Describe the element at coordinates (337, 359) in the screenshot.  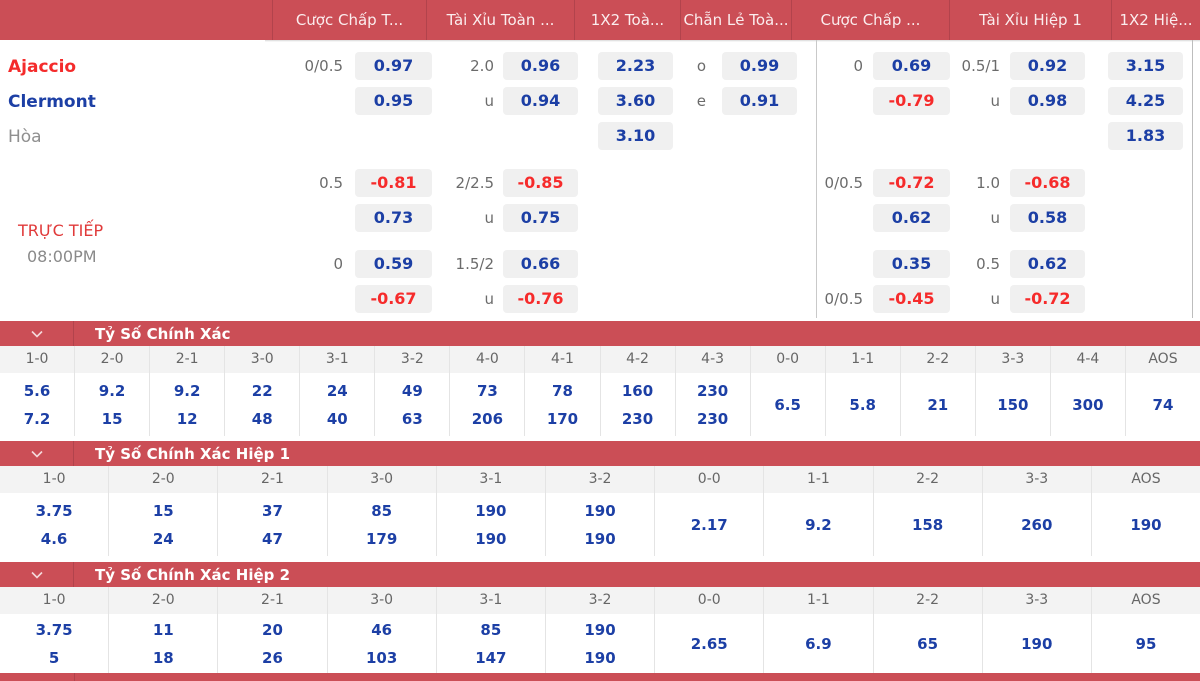
I see `score-label: 3-1` at that location.